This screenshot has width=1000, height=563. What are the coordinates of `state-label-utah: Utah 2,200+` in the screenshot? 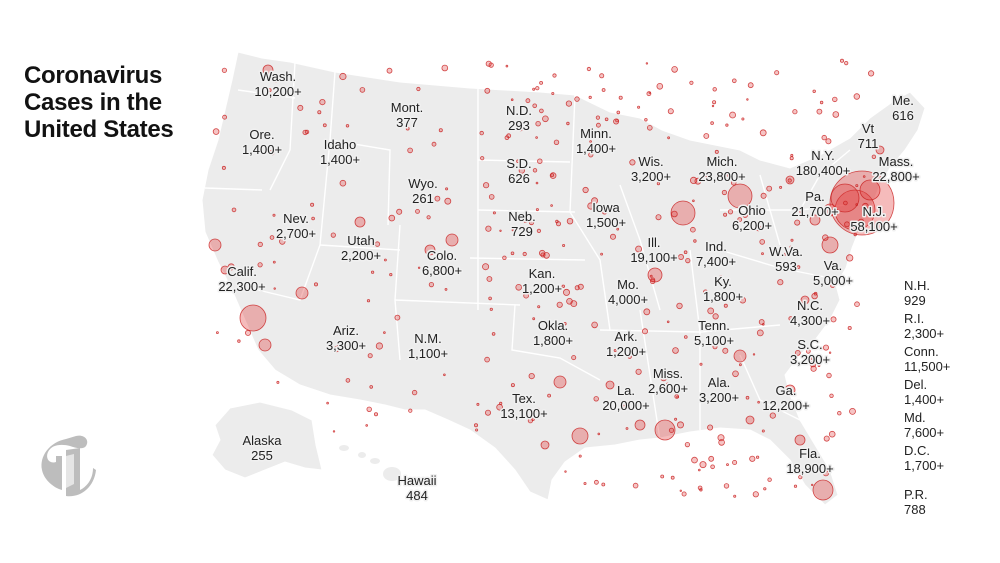 It's located at (361, 248).